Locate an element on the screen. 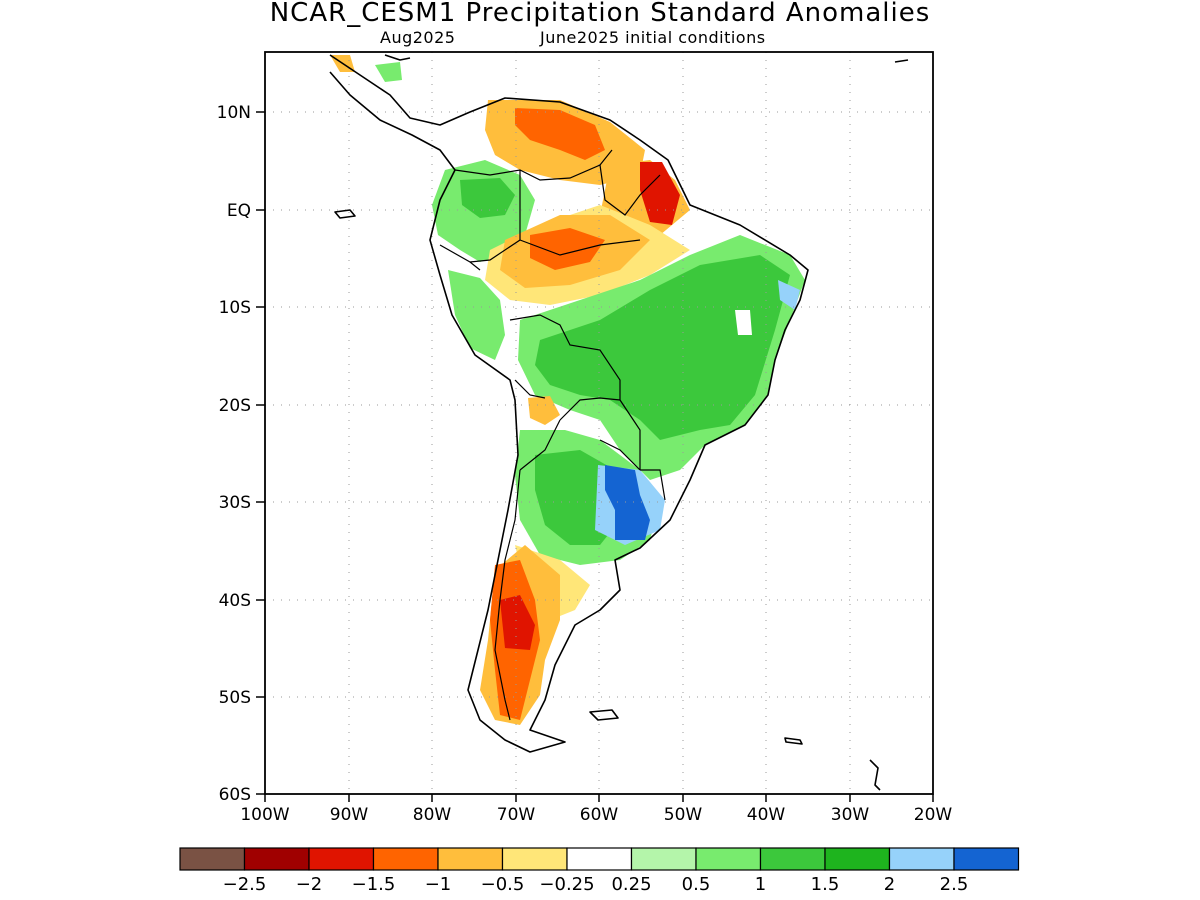 The height and width of the screenshot is (900, 1200). lat-label: 50S is located at coordinates (235, 698).